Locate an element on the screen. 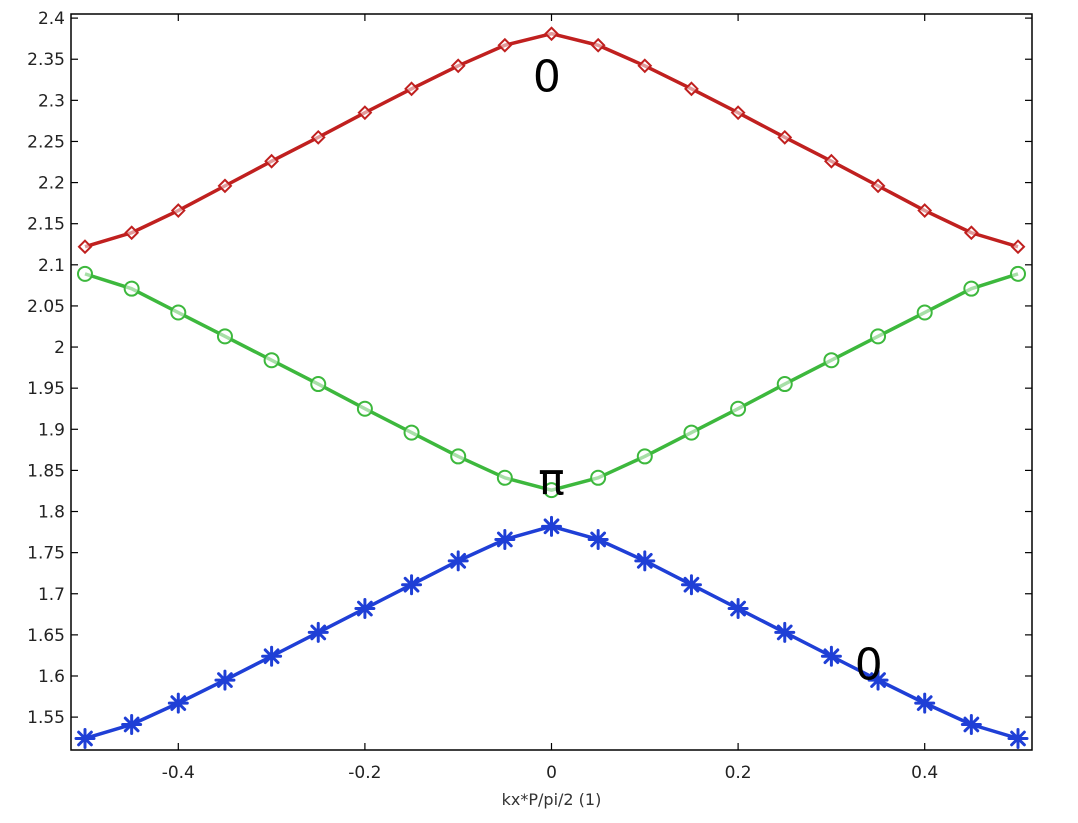  y-tick-label: 1.55 is located at coordinates (46, 718).